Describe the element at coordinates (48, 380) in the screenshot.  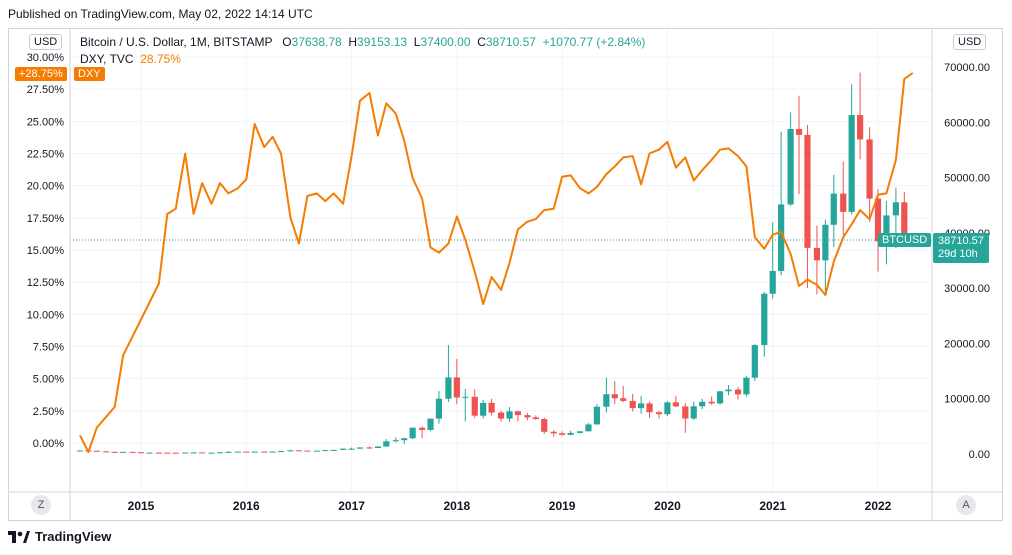
I see `left-axis-tick-label: 5.00%` at that location.